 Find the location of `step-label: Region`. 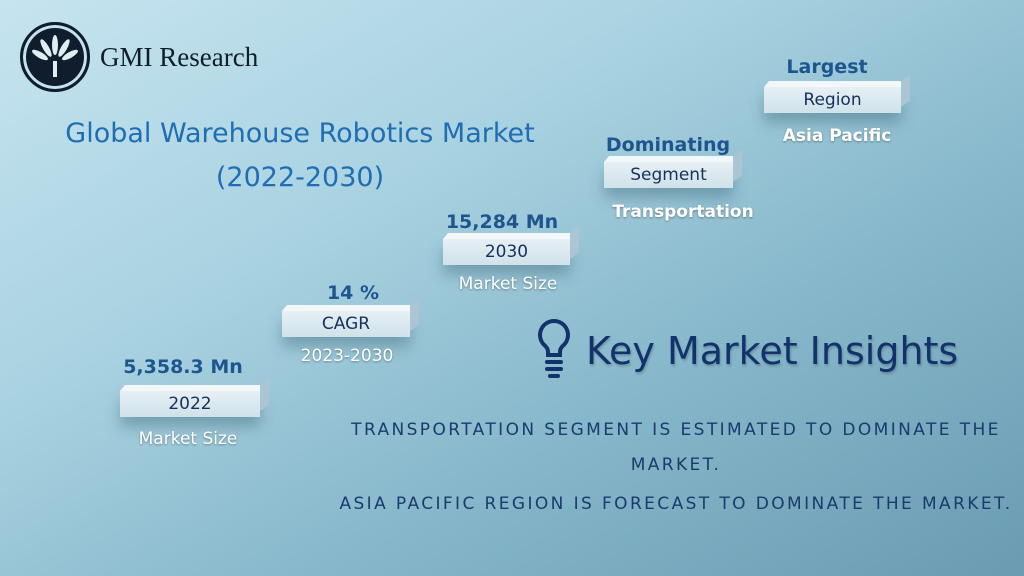

step-label: Region is located at coordinates (832, 100).